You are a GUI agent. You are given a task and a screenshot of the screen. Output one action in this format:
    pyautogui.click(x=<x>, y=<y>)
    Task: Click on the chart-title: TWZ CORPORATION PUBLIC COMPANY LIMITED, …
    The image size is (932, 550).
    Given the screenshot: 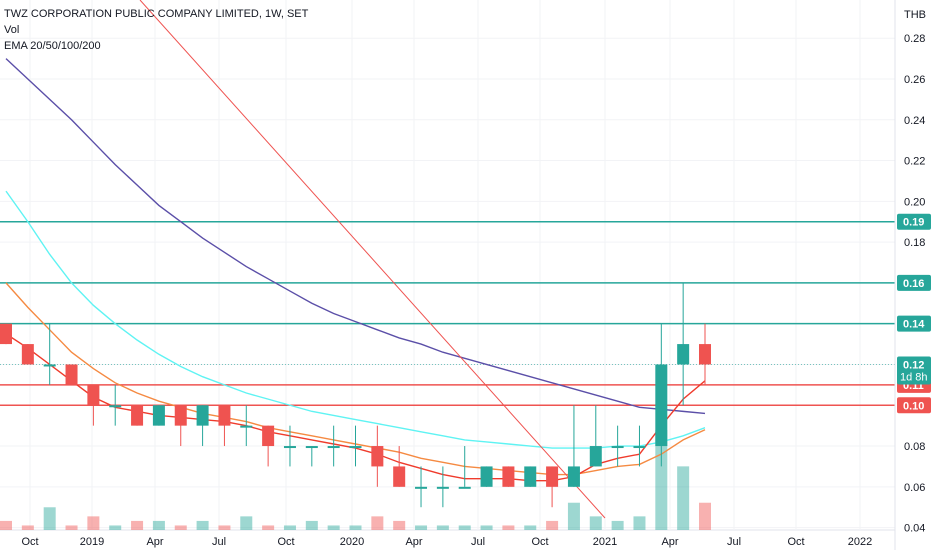 What is the action you would take?
    pyautogui.click(x=156, y=14)
    